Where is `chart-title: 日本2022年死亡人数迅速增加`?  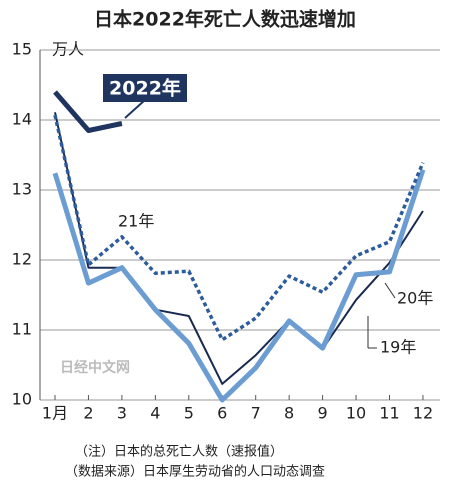
chart-title: 日本2022年死亡人数迅速增加 is located at coordinates (225, 19).